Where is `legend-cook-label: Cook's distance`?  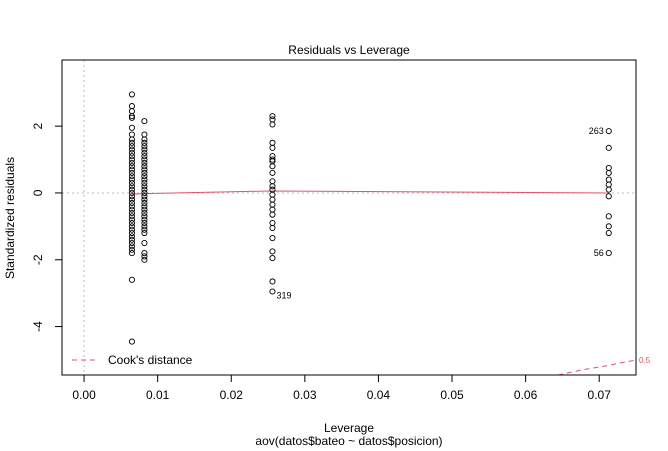
legend-cook-label: Cook's distance is located at coordinates (150, 360).